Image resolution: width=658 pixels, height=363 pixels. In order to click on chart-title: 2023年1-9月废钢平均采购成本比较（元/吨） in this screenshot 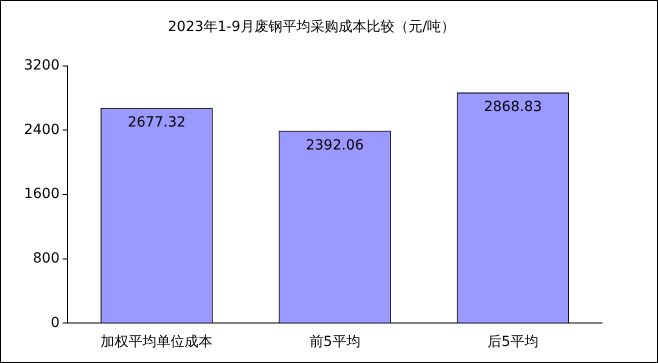, I will do `click(312, 27)`.